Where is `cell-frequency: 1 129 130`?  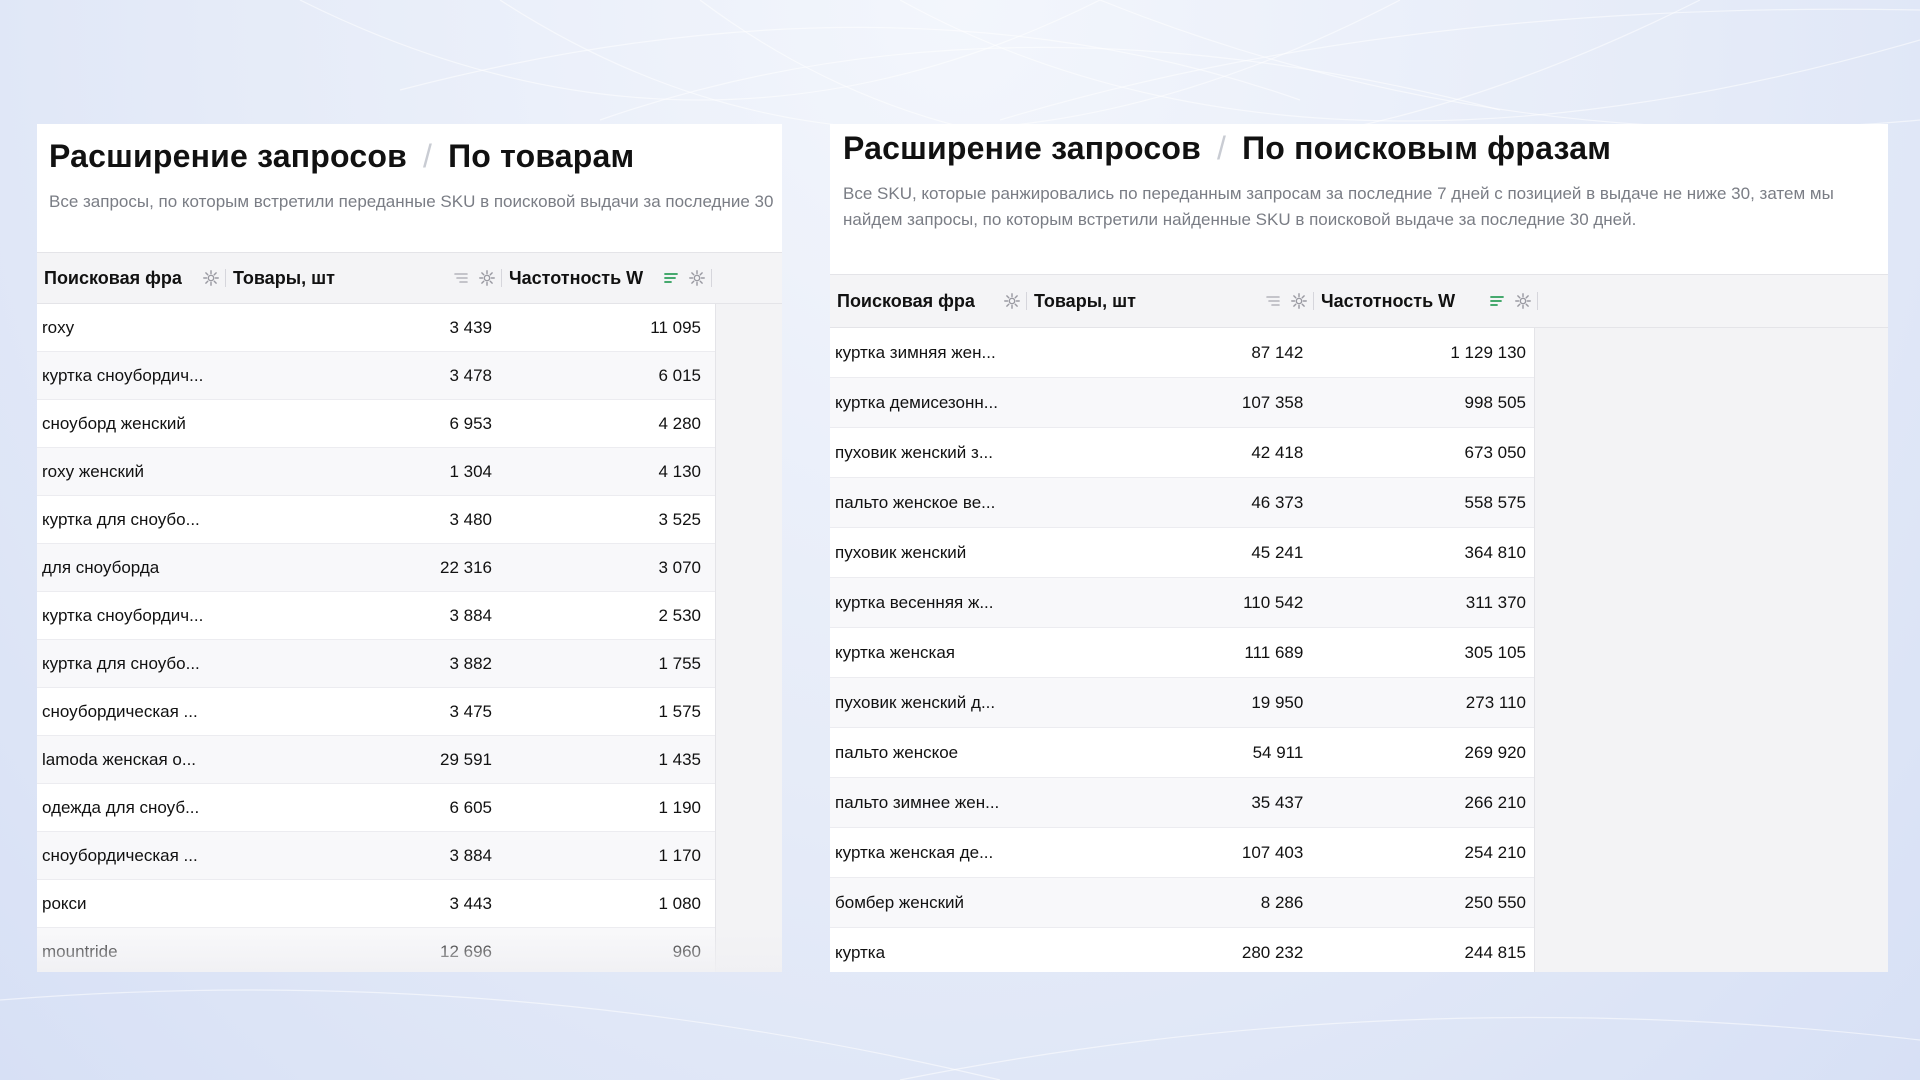
cell-frequency: 1 129 130 is located at coordinates (1488, 352).